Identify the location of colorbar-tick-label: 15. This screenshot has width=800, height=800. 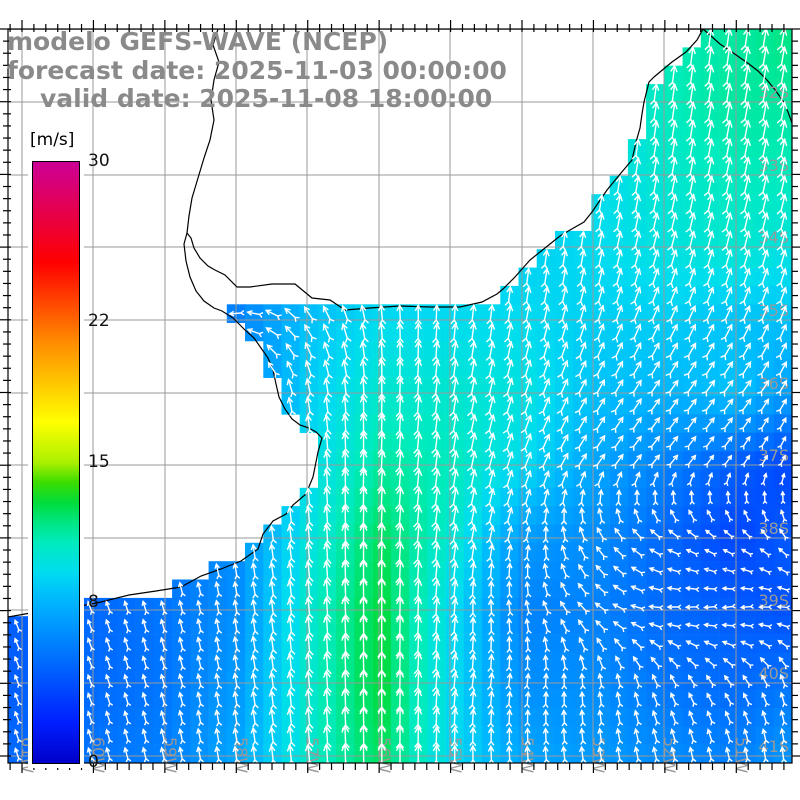
(99, 461).